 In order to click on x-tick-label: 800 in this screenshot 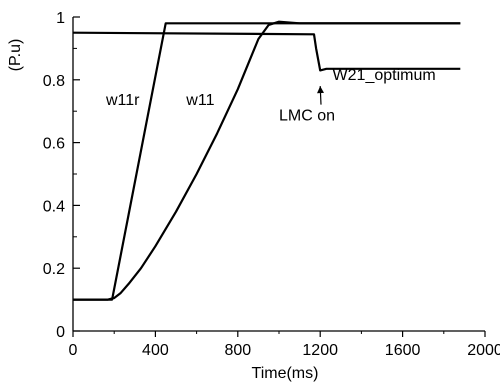, I will do `click(237, 350)`.